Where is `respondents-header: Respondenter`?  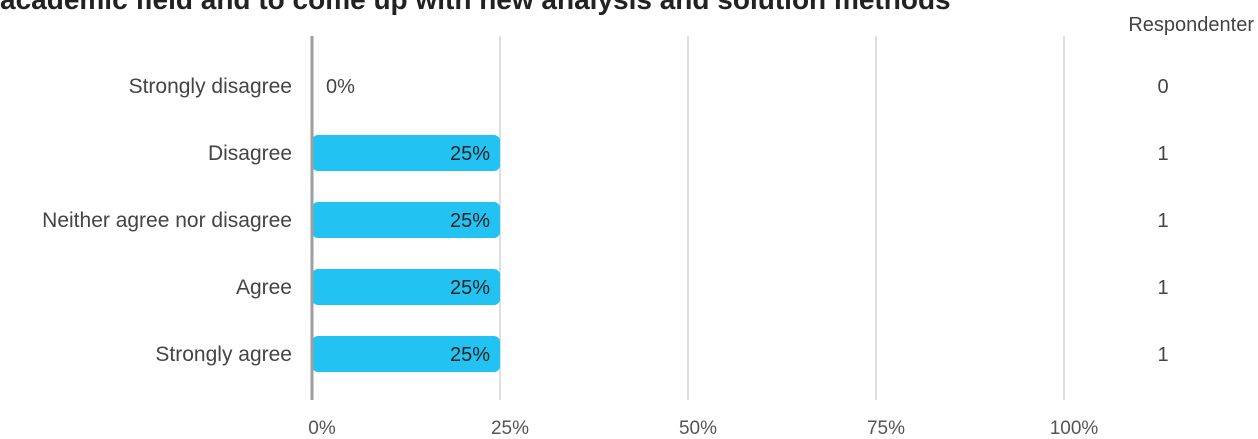
respondents-header: Respondenter is located at coordinates (1191, 25).